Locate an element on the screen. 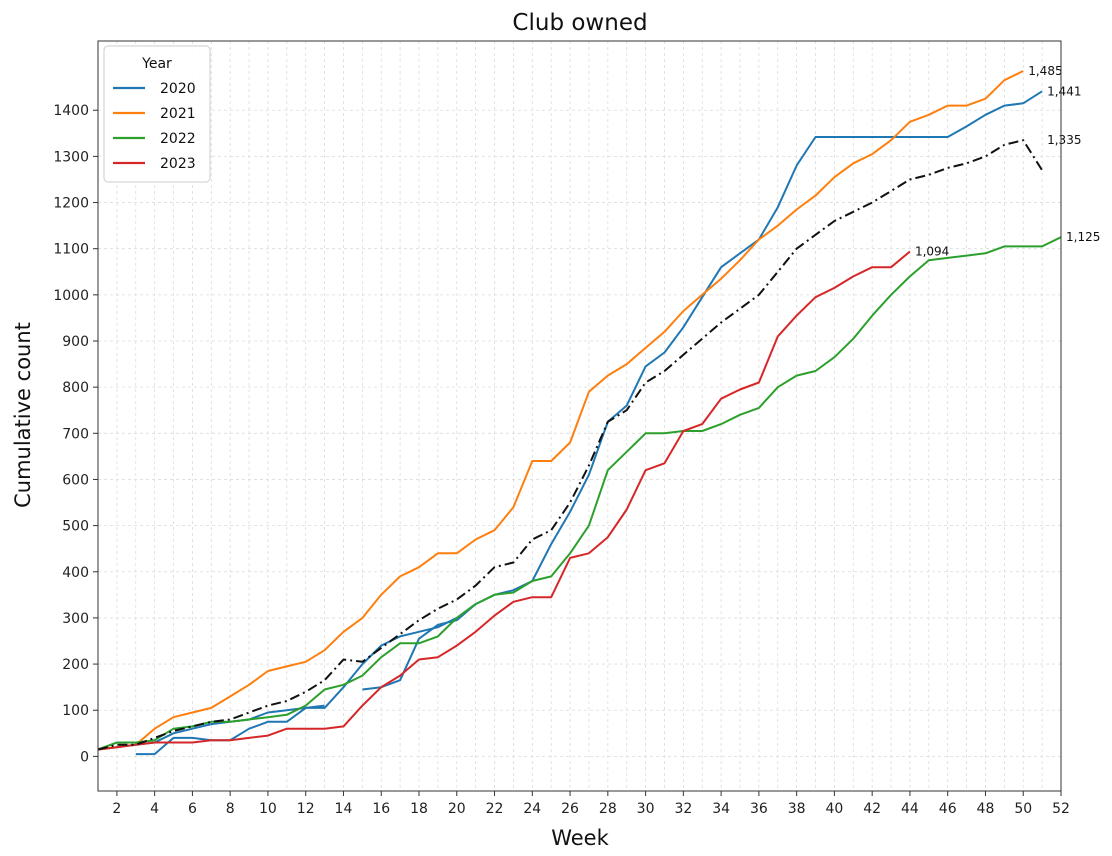  x-tick-label: 30 is located at coordinates (646, 809).